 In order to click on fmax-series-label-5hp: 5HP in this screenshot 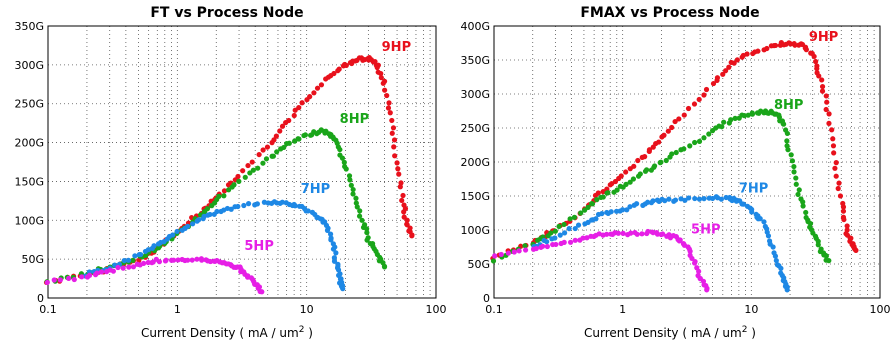, I will do `click(705, 229)`.